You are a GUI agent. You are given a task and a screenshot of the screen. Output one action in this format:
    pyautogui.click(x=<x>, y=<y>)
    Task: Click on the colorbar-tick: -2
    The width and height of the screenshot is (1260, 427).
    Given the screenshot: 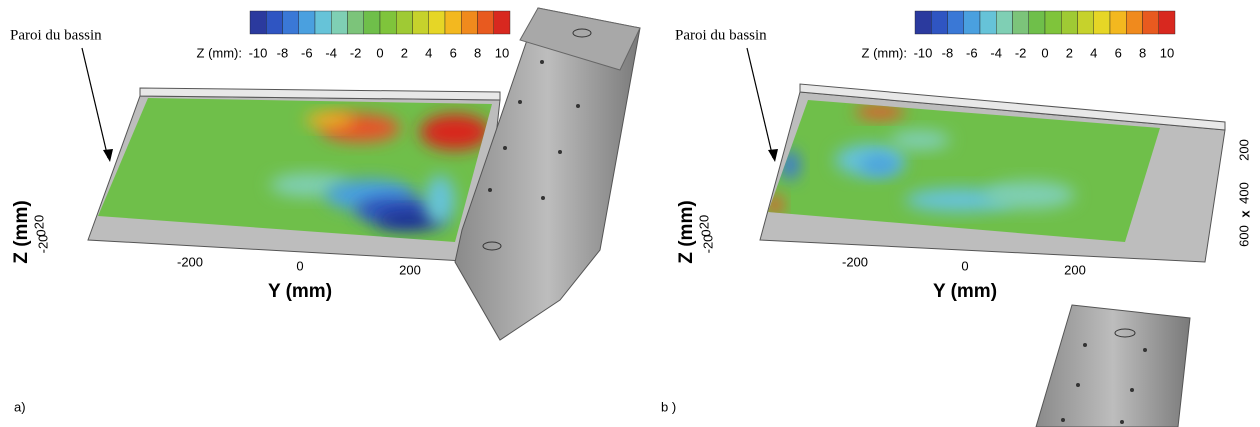 What is the action you would take?
    pyautogui.click(x=356, y=52)
    